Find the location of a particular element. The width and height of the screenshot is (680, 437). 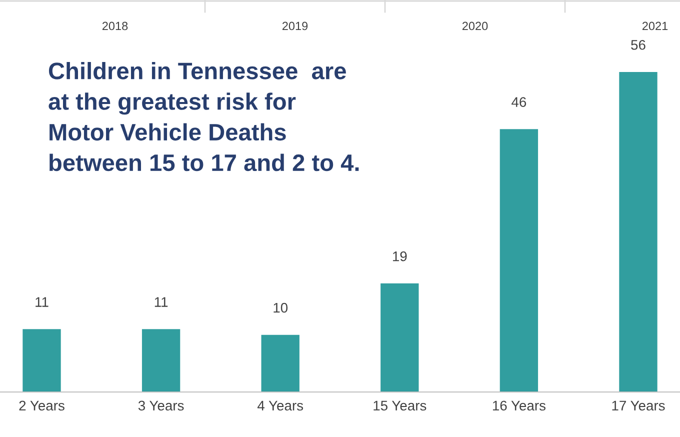

x-tick-label: 2 Years is located at coordinates (41, 405).